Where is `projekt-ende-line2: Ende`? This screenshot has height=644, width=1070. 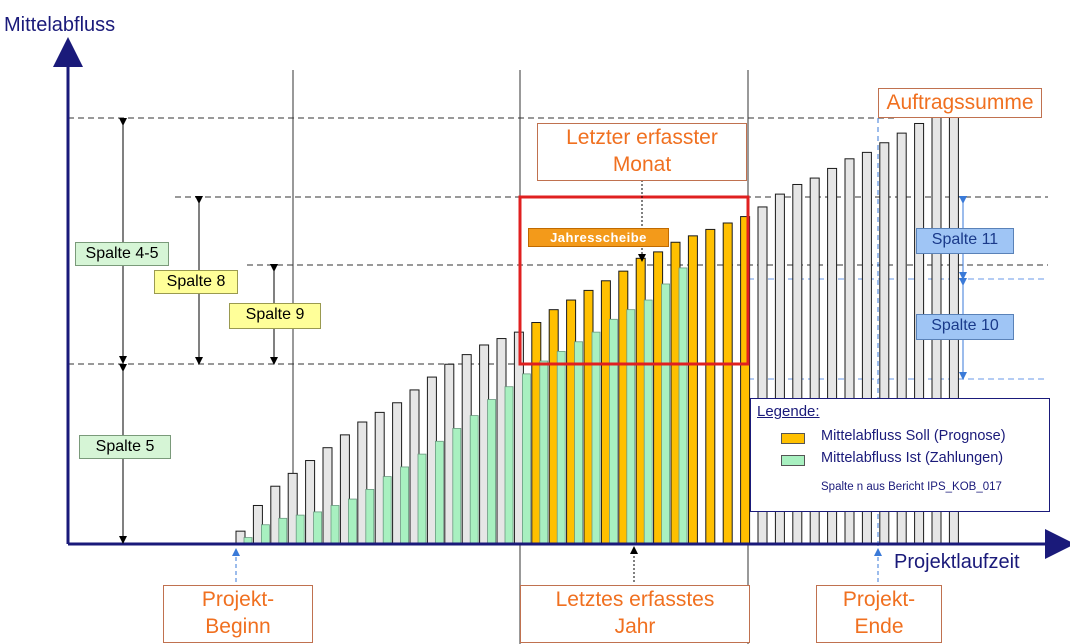 projekt-ende-line2: Ende is located at coordinates (879, 626).